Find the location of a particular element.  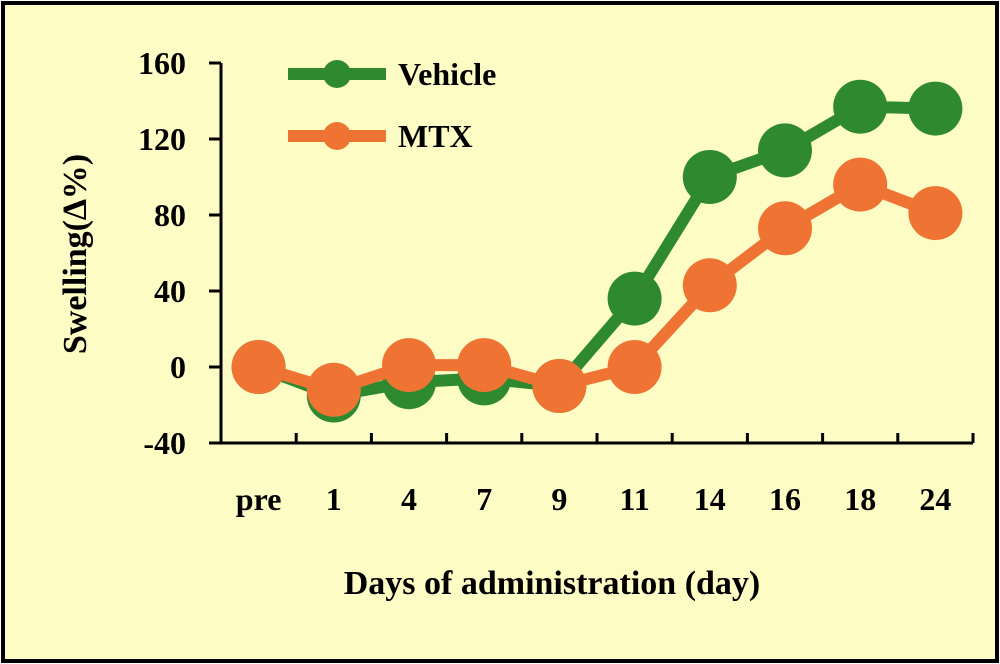

legend-item: MTX is located at coordinates (380, 136).